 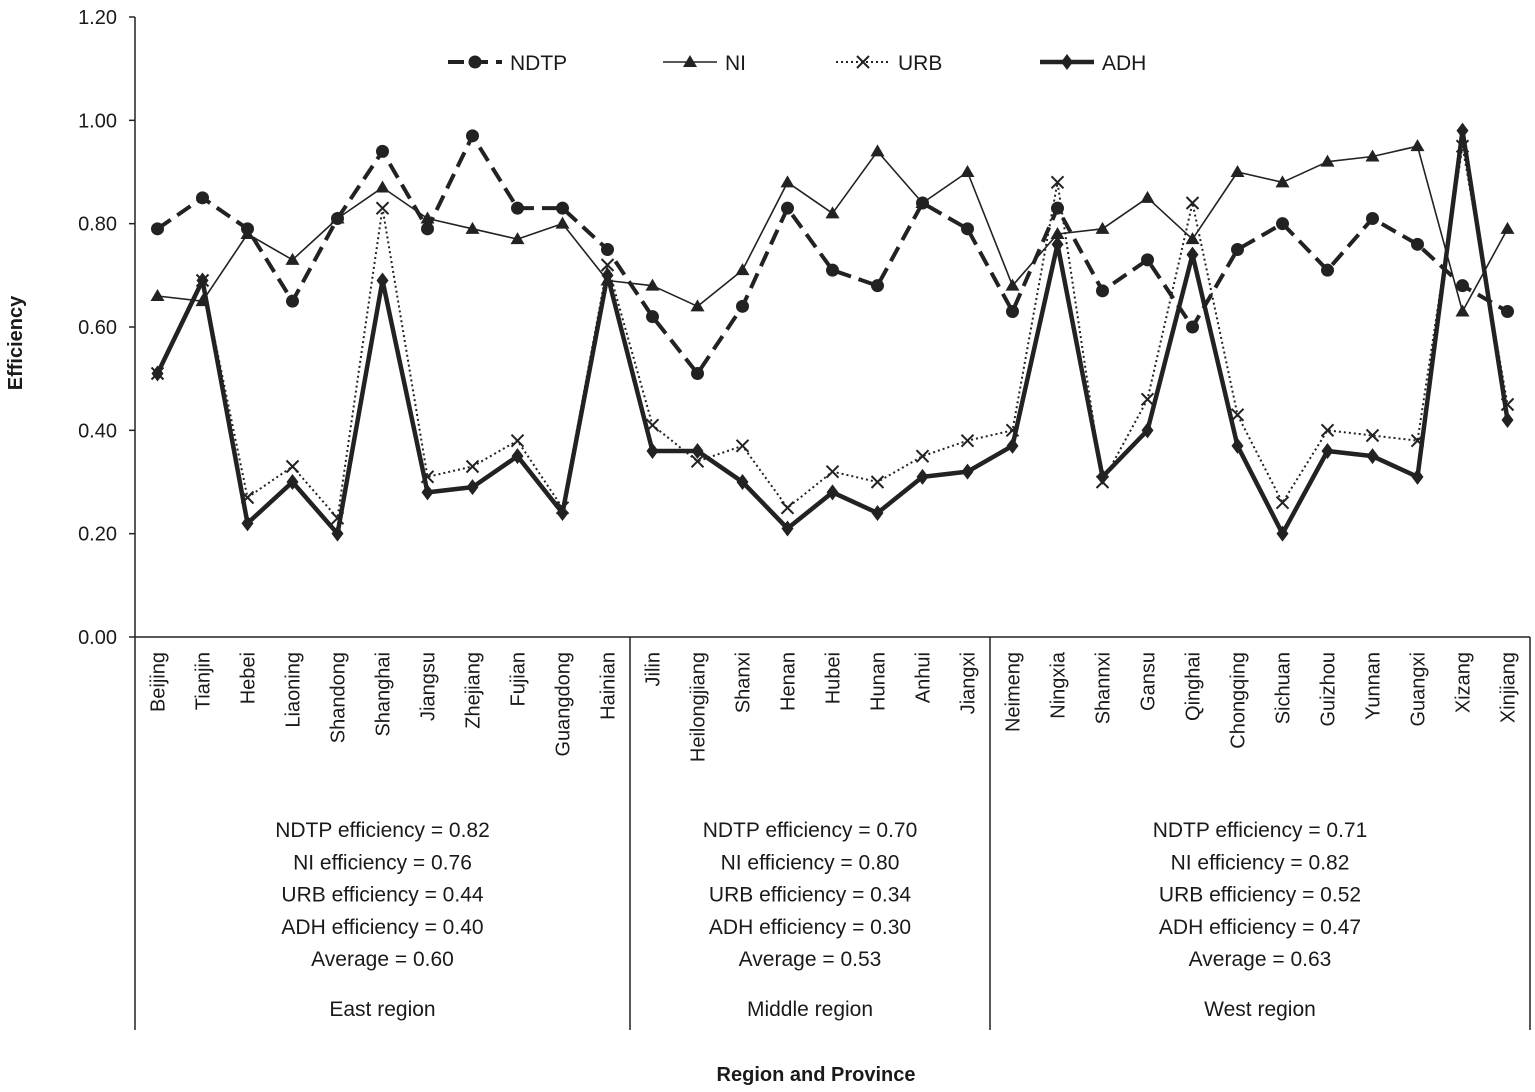 I want to click on x-tick-label: Chongqing, so click(x=1239, y=700).